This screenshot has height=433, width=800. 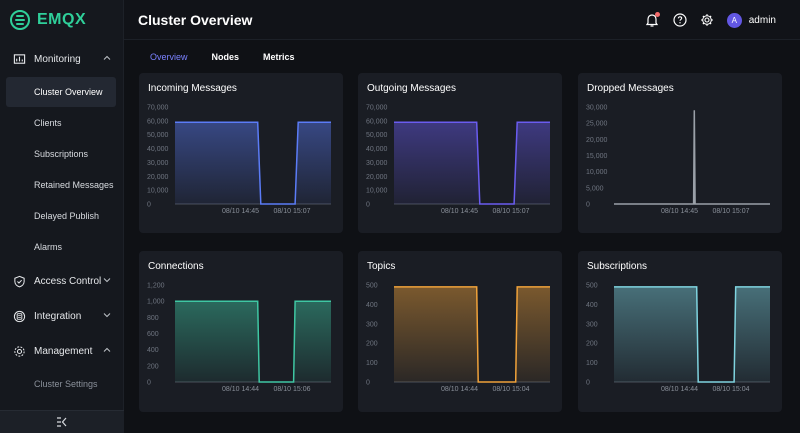 I want to click on page-title: Cluster Overview, so click(x=195, y=20).